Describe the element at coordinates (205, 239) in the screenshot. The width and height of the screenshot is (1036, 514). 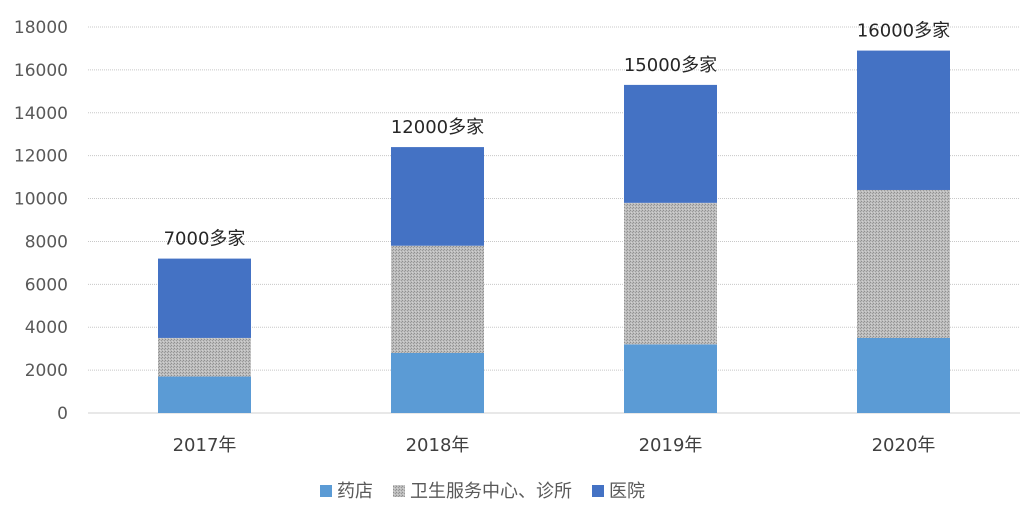
I see `data-label: 7000多家` at that location.